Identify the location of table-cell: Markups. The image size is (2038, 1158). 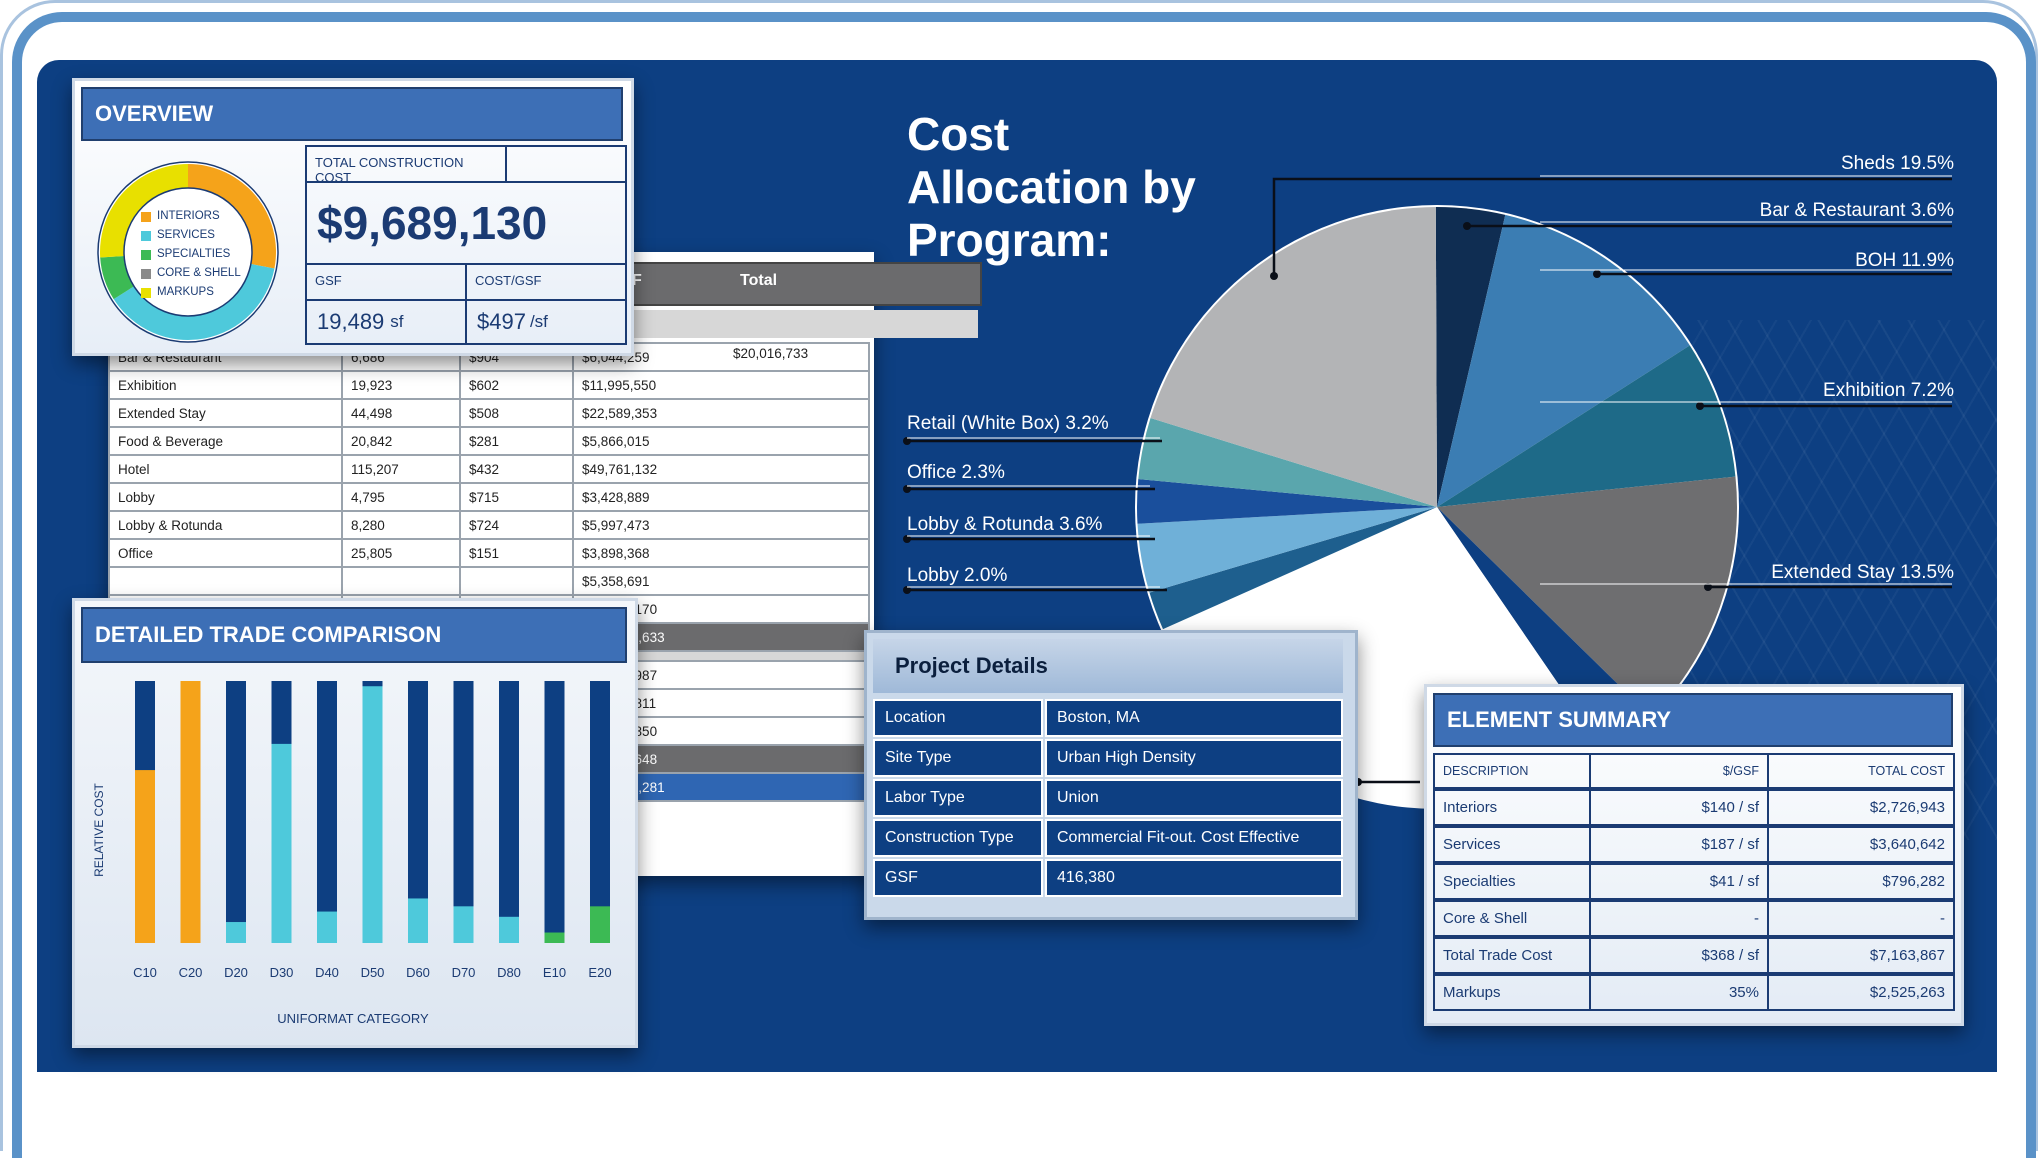
(1512, 992).